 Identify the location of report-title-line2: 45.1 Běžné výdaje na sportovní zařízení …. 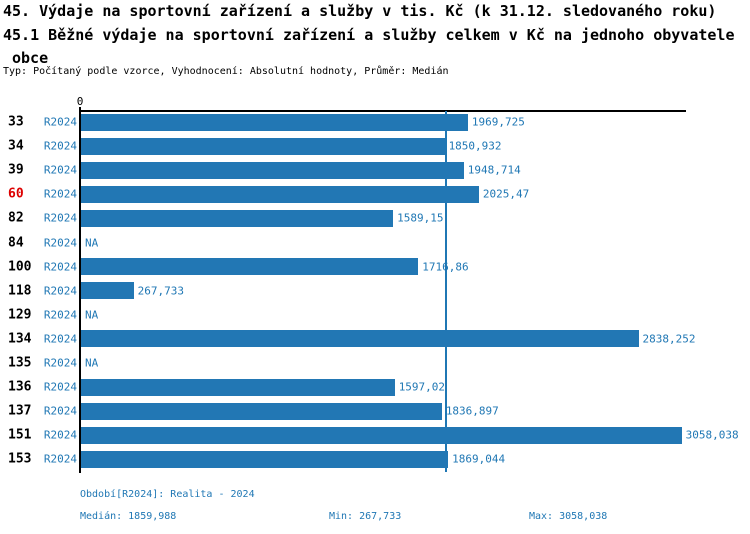
(369, 34).